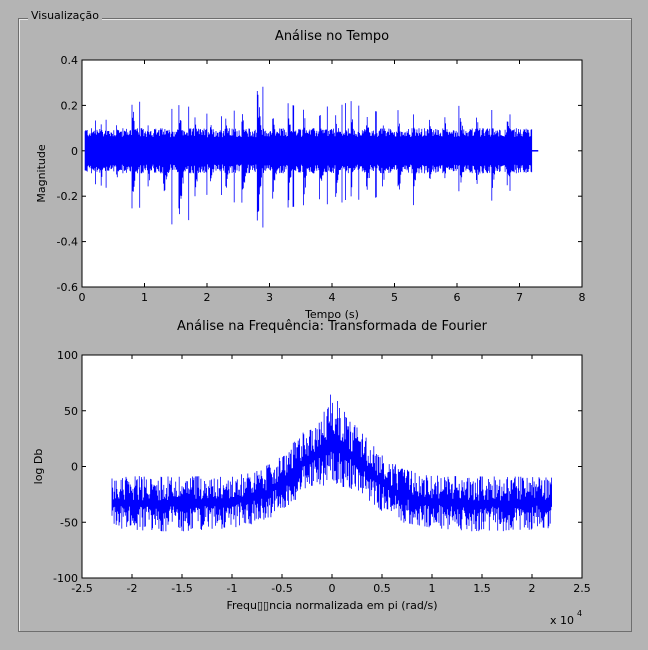 This screenshot has height=650, width=648. Describe the element at coordinates (382, 588) in the screenshot. I see `x-tick-label: 0.5` at that location.